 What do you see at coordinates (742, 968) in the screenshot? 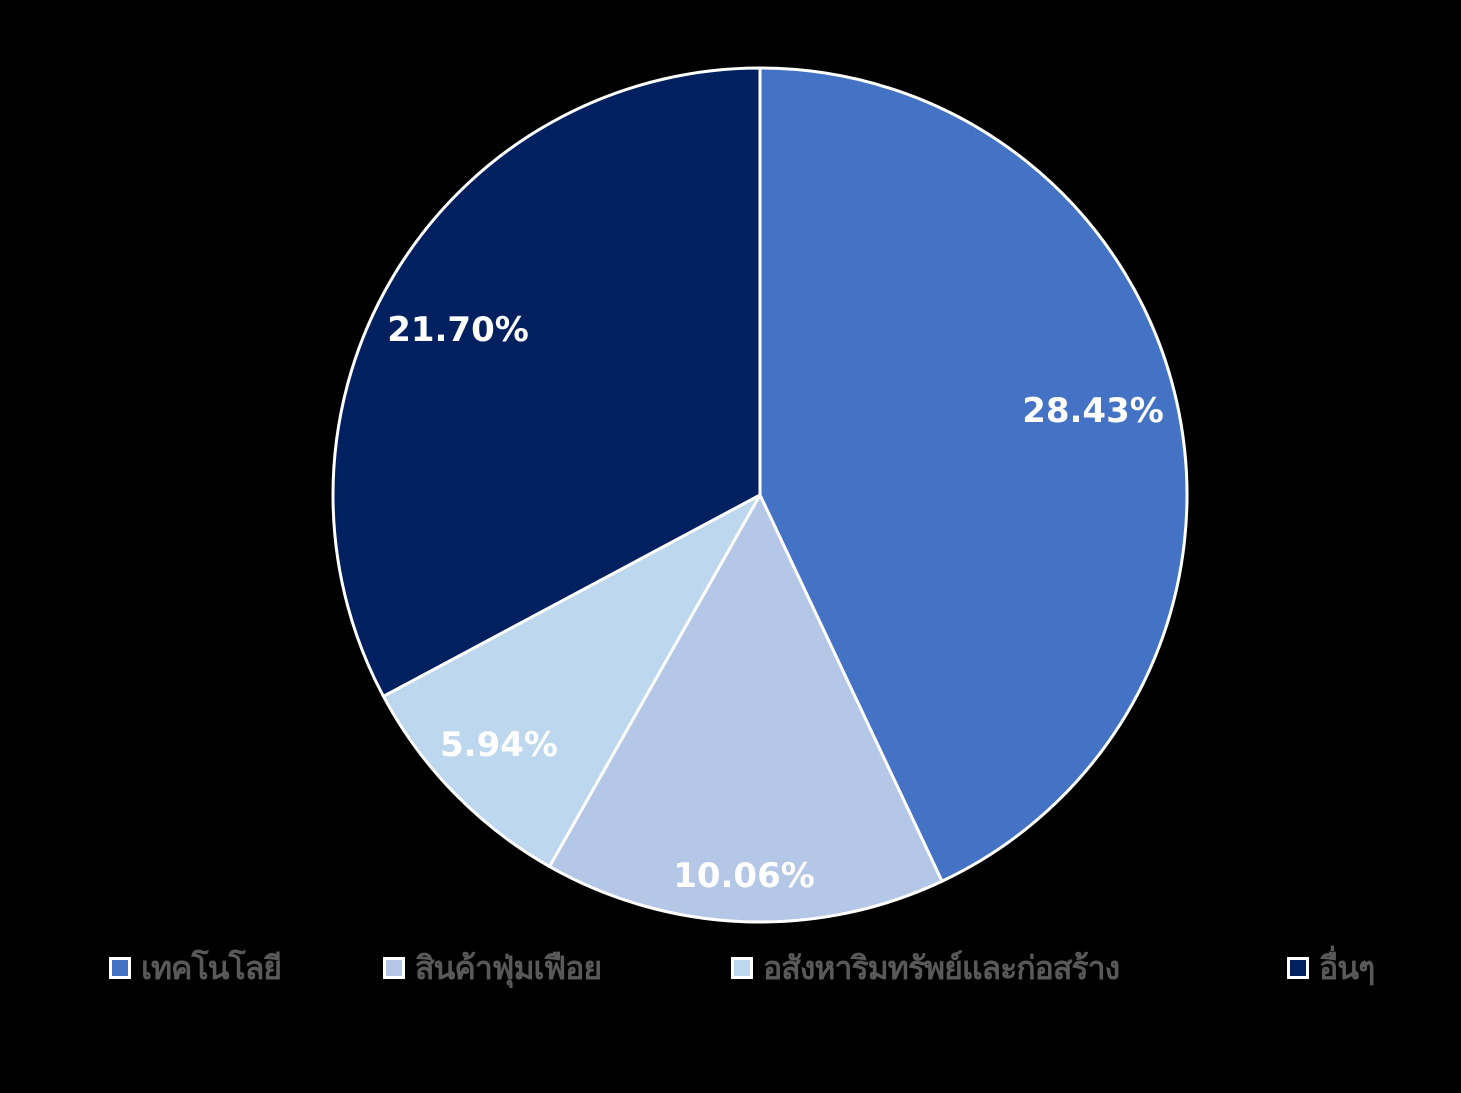
I see `legend-swatch-property-construction` at bounding box center [742, 968].